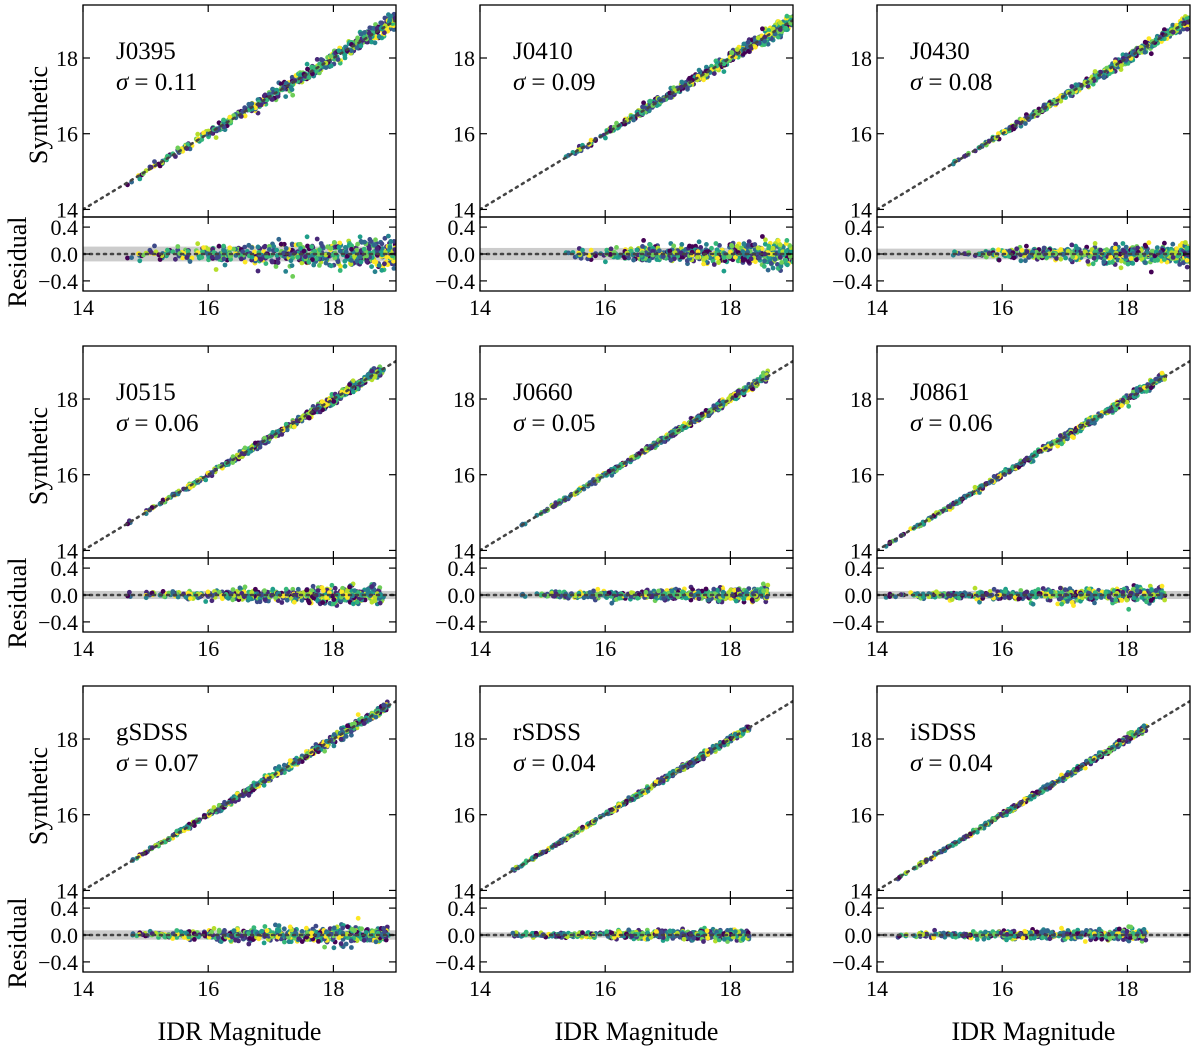  Describe the element at coordinates (65, 568) in the screenshot. I see `residual-tick-label: 0.4` at that location.